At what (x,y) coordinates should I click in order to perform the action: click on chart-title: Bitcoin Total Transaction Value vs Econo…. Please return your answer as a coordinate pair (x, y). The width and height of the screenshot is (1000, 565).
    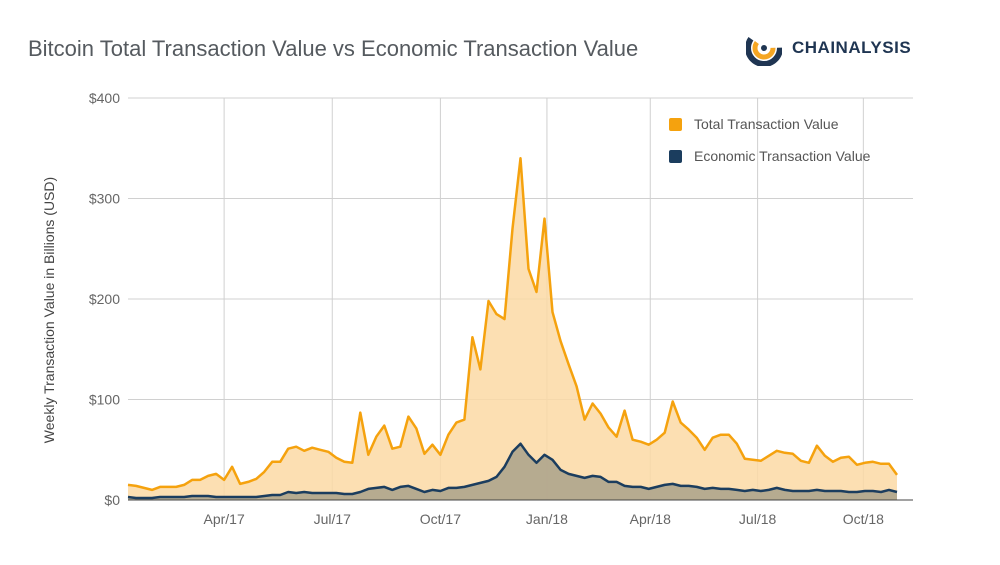
    Looking at the image, I should click on (333, 48).